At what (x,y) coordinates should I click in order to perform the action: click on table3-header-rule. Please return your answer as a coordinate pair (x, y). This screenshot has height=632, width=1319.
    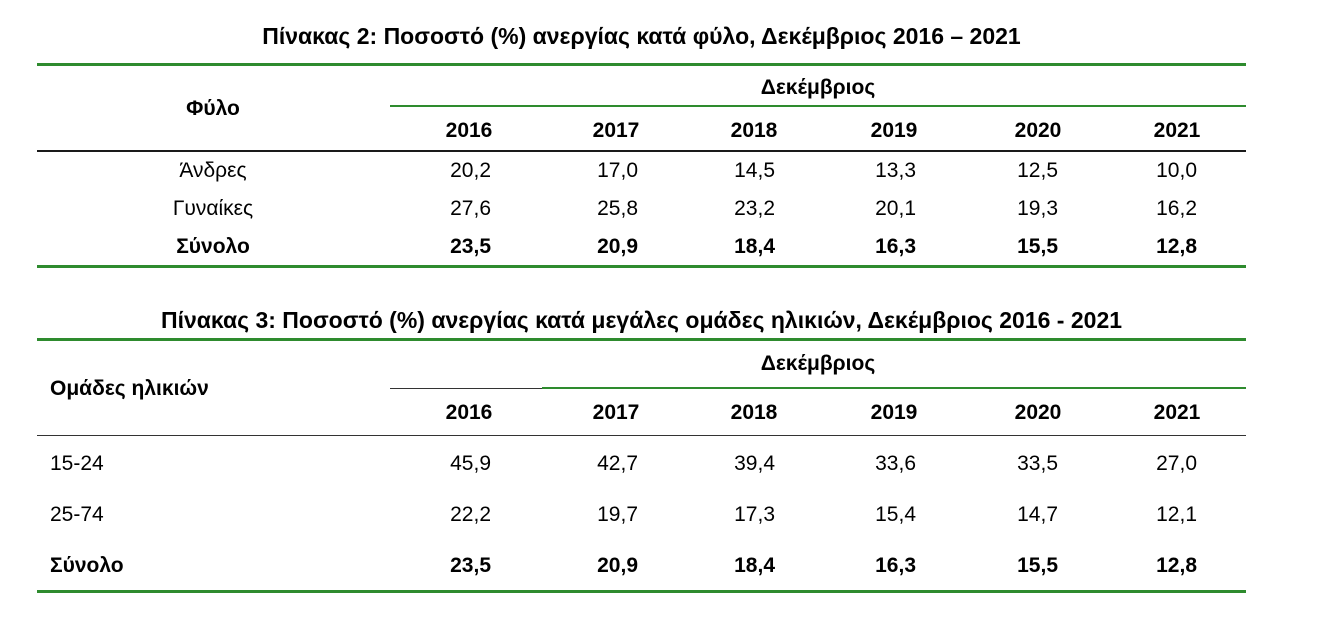
    Looking at the image, I should click on (641, 435).